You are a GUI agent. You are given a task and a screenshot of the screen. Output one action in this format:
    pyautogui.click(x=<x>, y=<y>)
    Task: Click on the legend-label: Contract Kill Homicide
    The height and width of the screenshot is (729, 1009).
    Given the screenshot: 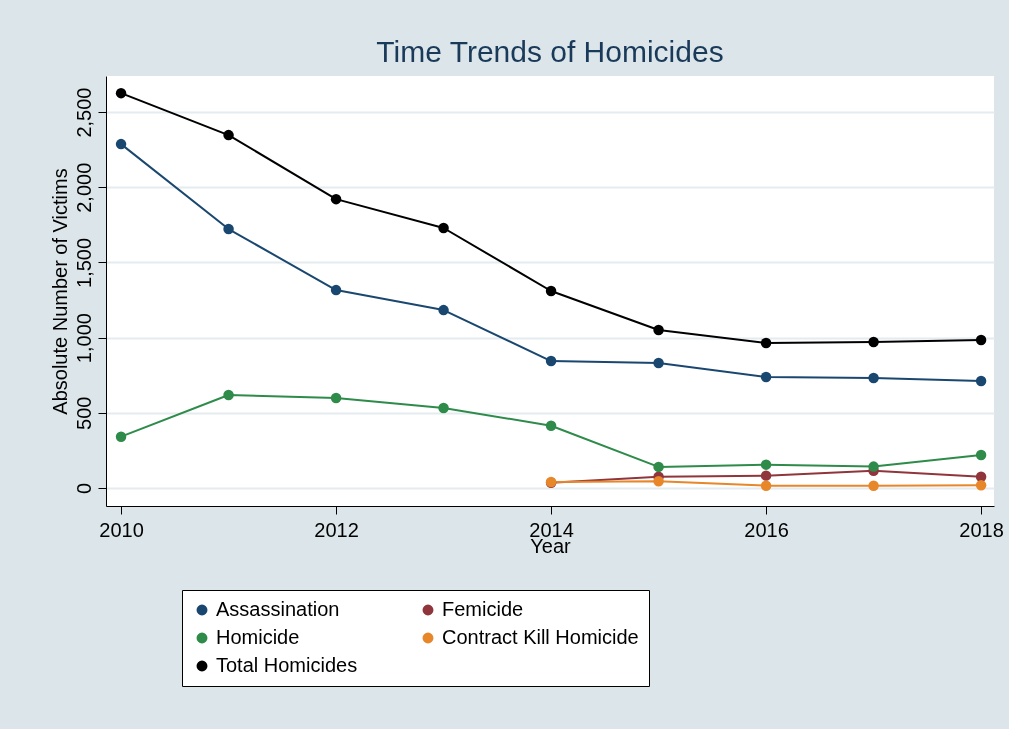 What is the action you would take?
    pyautogui.click(x=540, y=637)
    